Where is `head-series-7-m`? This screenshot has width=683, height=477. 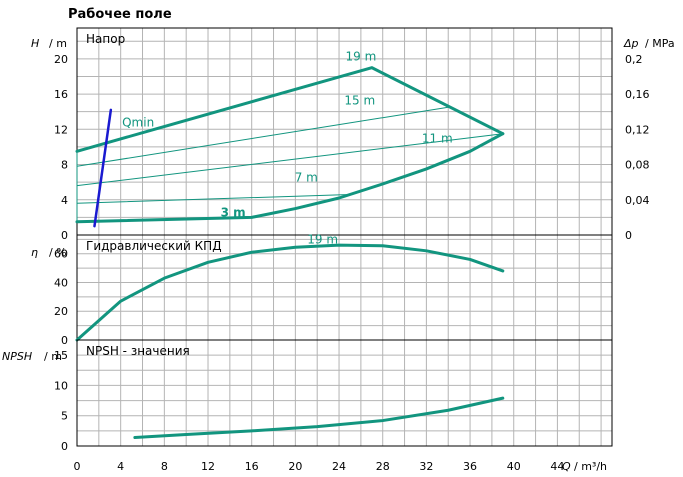
head-series-7-m is located at coordinates (213, 198).